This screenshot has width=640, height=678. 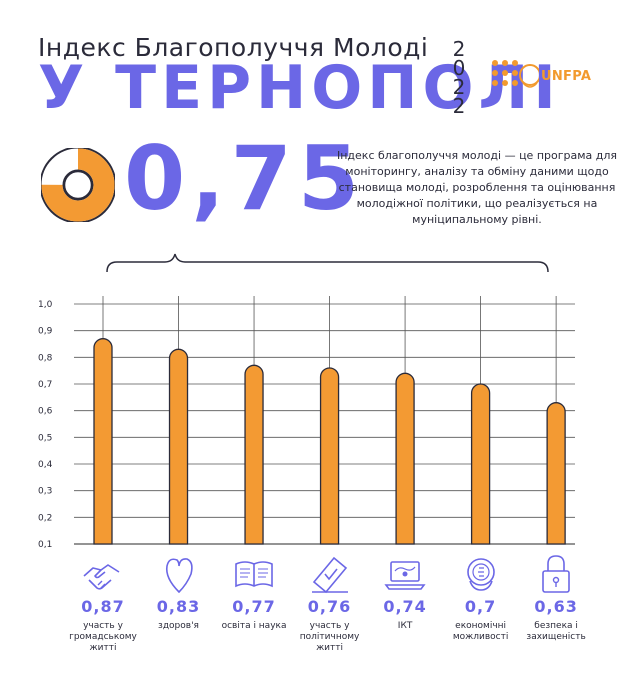 I want to click on y-tick-label: 0,2, so click(x=45, y=518).